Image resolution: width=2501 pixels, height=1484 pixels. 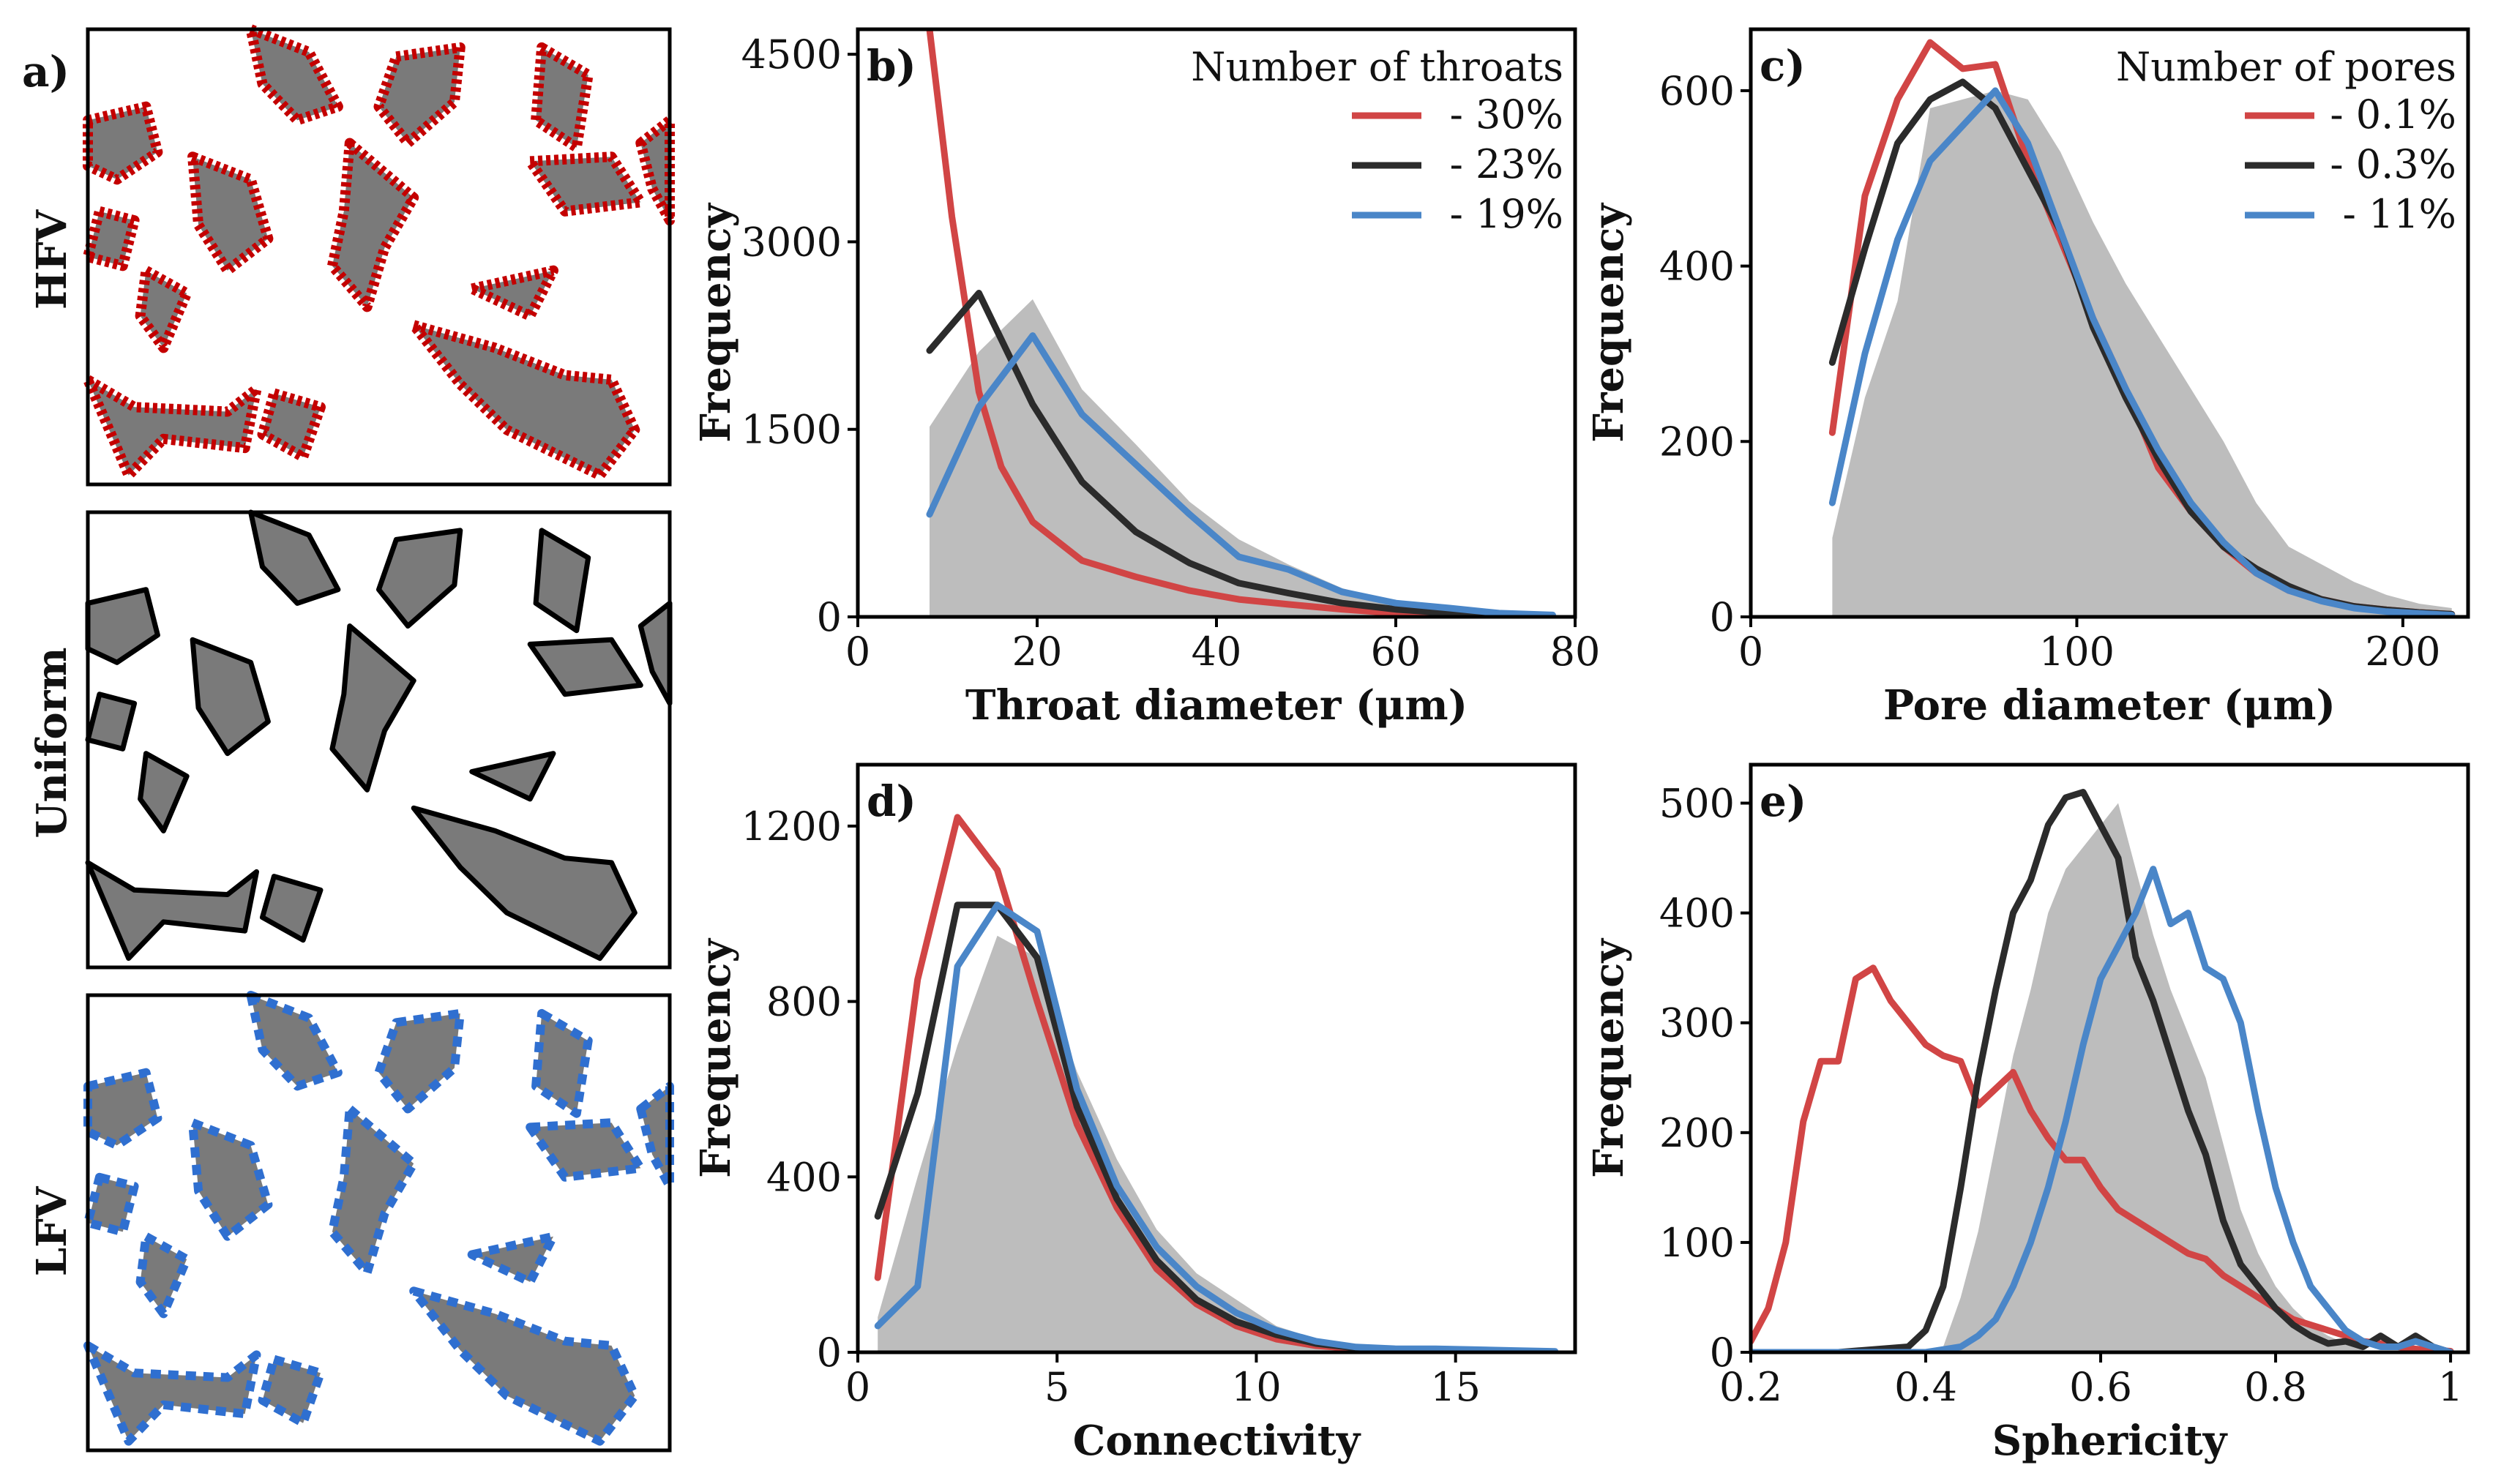 I want to click on plot-frame, so click(x=2109, y=1058).